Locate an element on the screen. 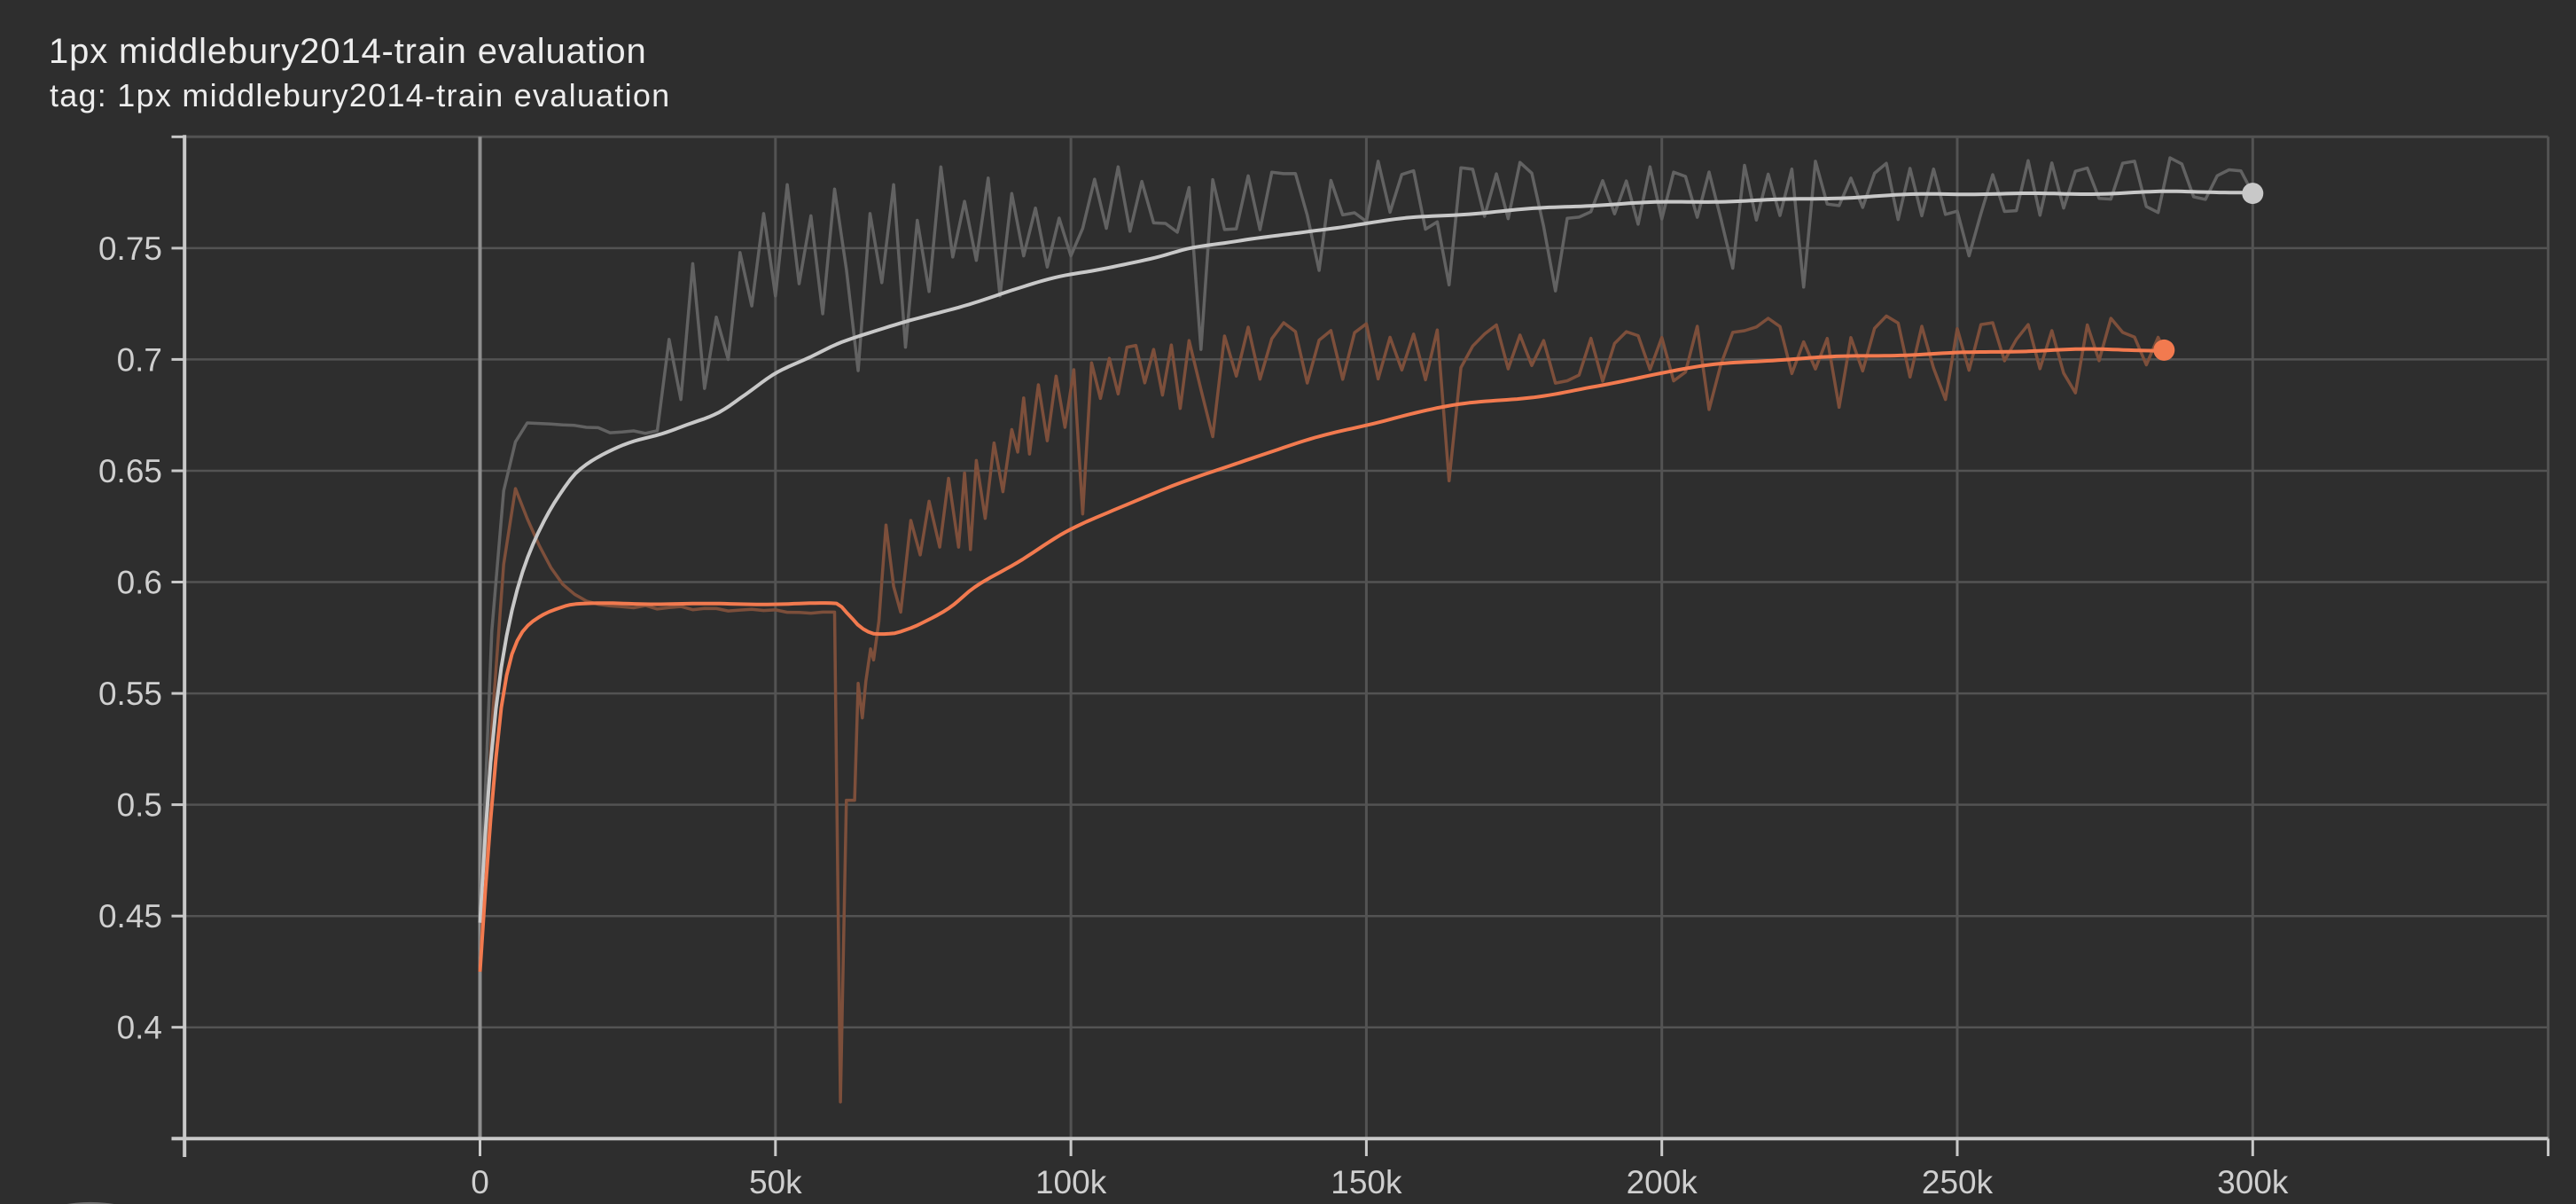  svg-text: 0.6 is located at coordinates (139, 583).